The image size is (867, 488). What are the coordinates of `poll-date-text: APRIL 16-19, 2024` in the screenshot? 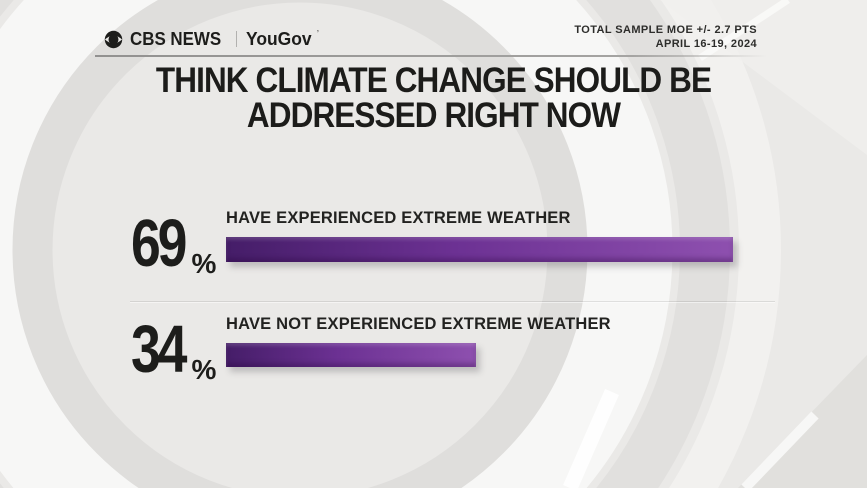 It's located at (706, 44).